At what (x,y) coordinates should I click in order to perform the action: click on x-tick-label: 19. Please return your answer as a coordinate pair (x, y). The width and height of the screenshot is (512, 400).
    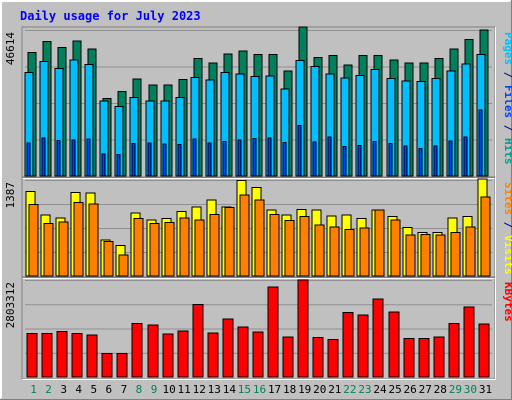
    Looking at the image, I should click on (304, 389).